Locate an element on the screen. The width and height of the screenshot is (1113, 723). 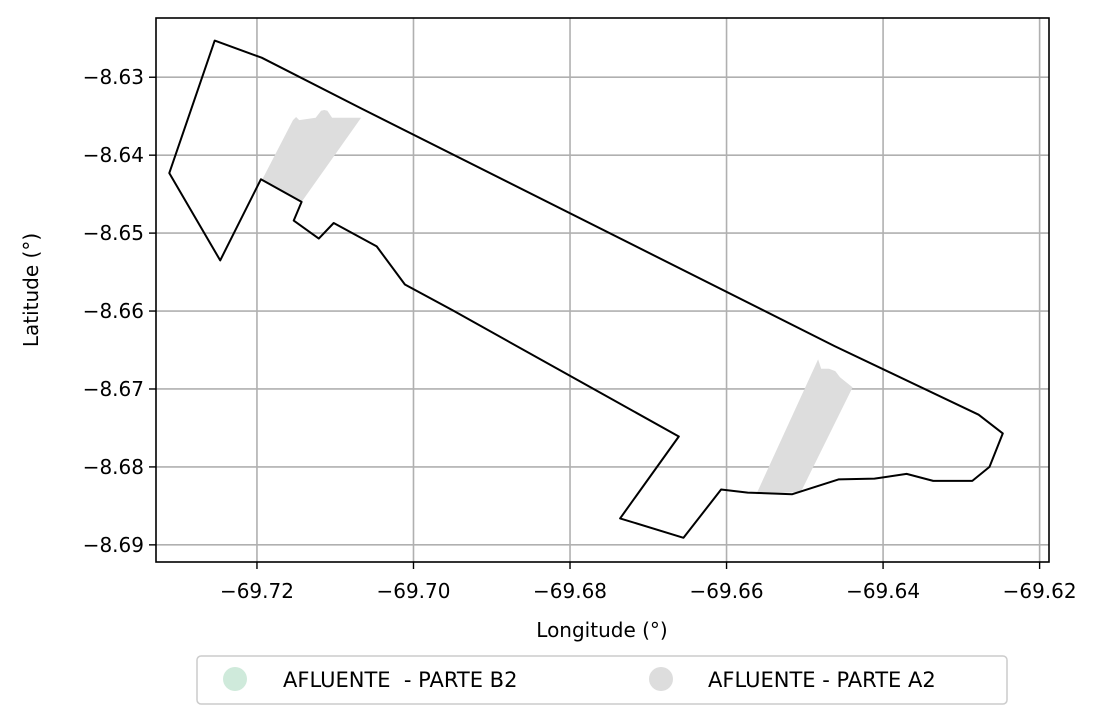
y-tick-label: −8.65 is located at coordinates (113, 233).